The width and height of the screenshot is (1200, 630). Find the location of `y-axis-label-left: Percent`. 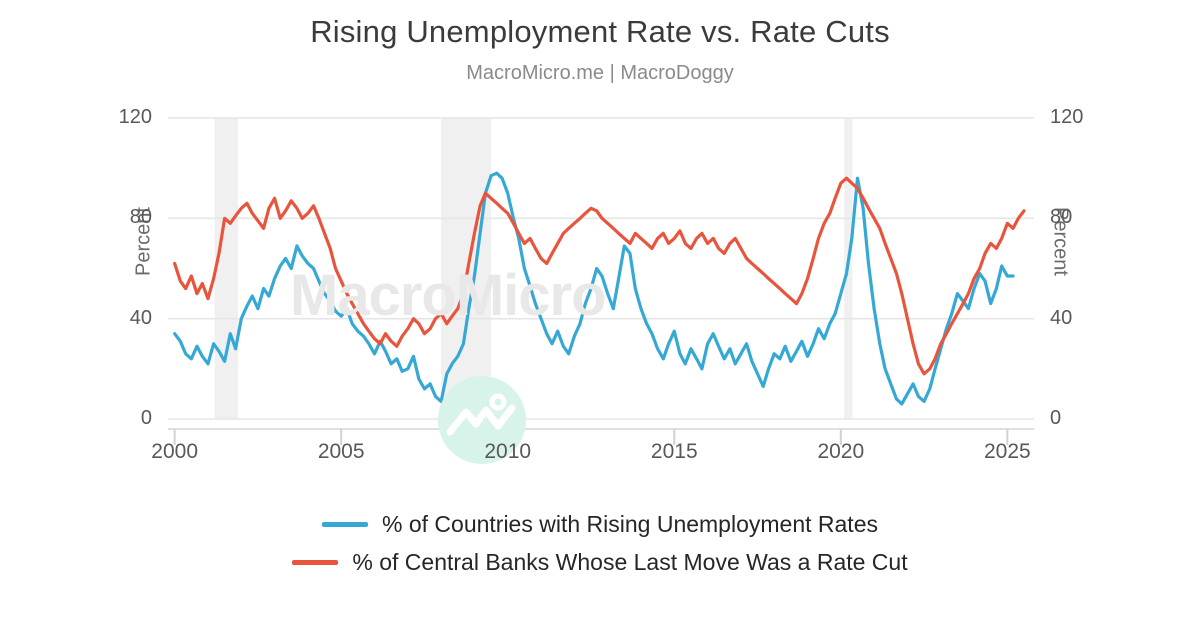

y-axis-label-left: Percent is located at coordinates (143, 241).